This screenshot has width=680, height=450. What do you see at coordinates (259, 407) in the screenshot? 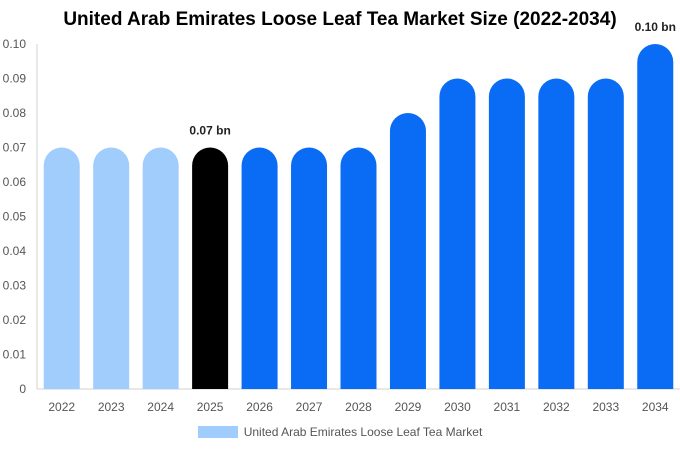
I see `x-tick-label: 2026` at bounding box center [259, 407].